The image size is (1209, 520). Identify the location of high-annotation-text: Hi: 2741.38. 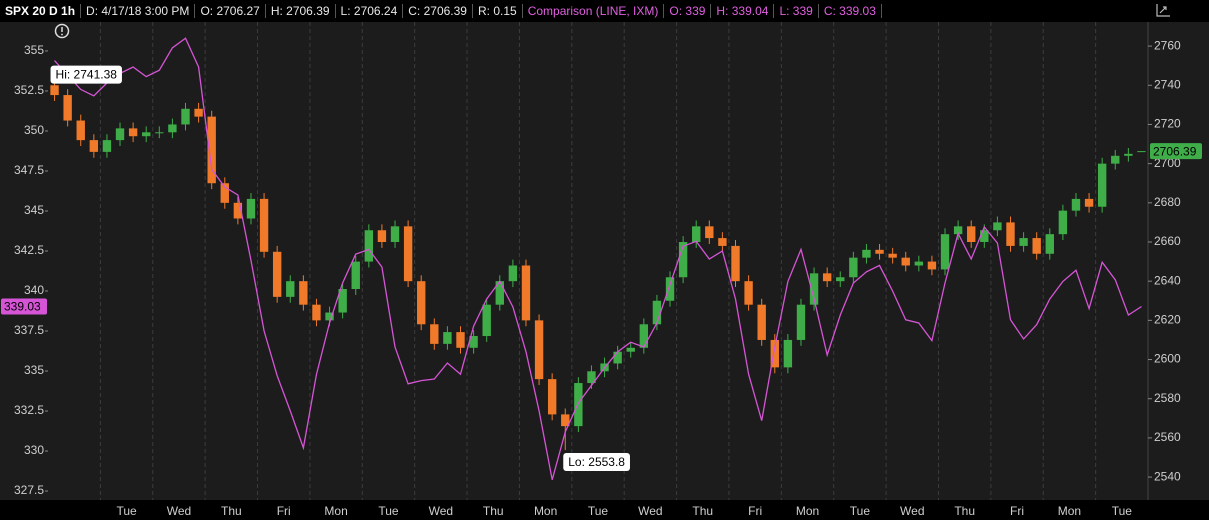
(87, 75).